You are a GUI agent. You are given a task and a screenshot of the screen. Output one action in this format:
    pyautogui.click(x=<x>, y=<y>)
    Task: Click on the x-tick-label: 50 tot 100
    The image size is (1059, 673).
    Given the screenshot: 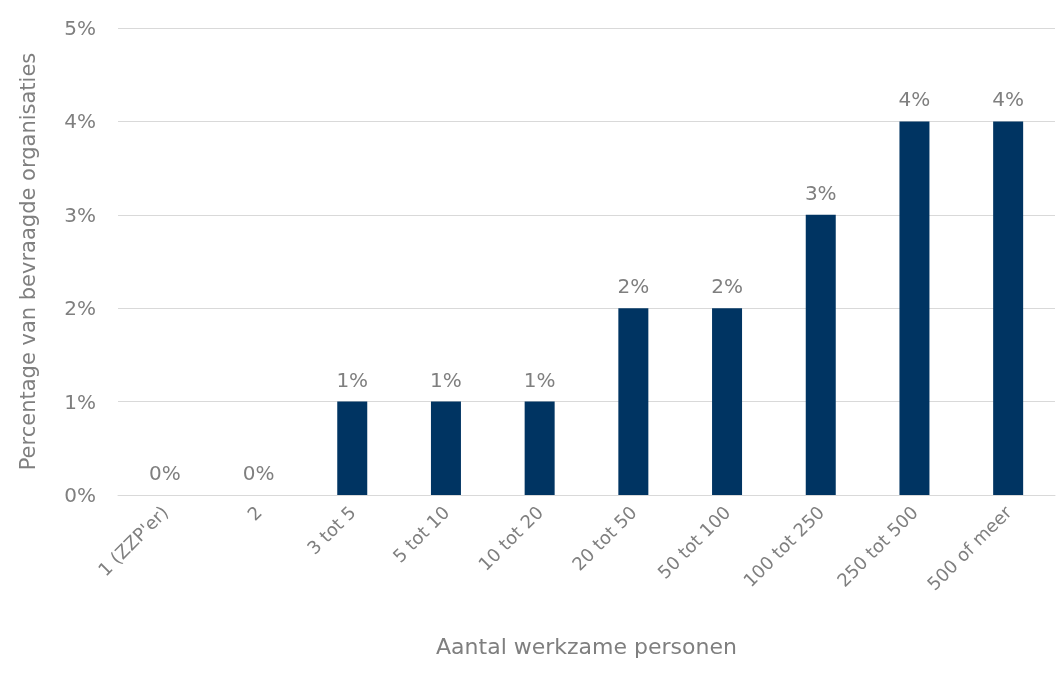 What is the action you would take?
    pyautogui.click(x=694, y=542)
    